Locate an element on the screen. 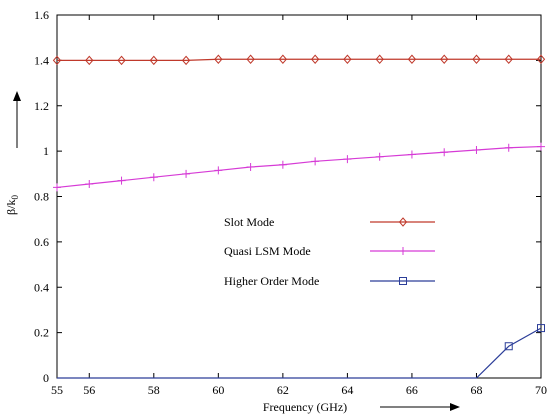 This screenshot has width=554, height=416. x-tick-label: 56 is located at coordinates (89, 390).